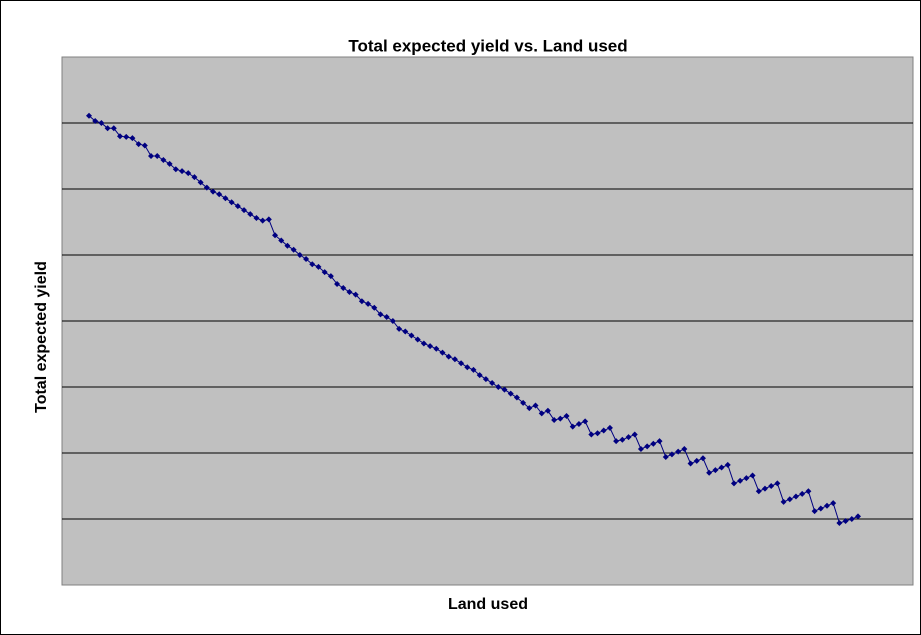 The height and width of the screenshot is (635, 921). Describe the element at coordinates (488, 604) in the screenshot. I see `x-axis-label: Land used` at that location.